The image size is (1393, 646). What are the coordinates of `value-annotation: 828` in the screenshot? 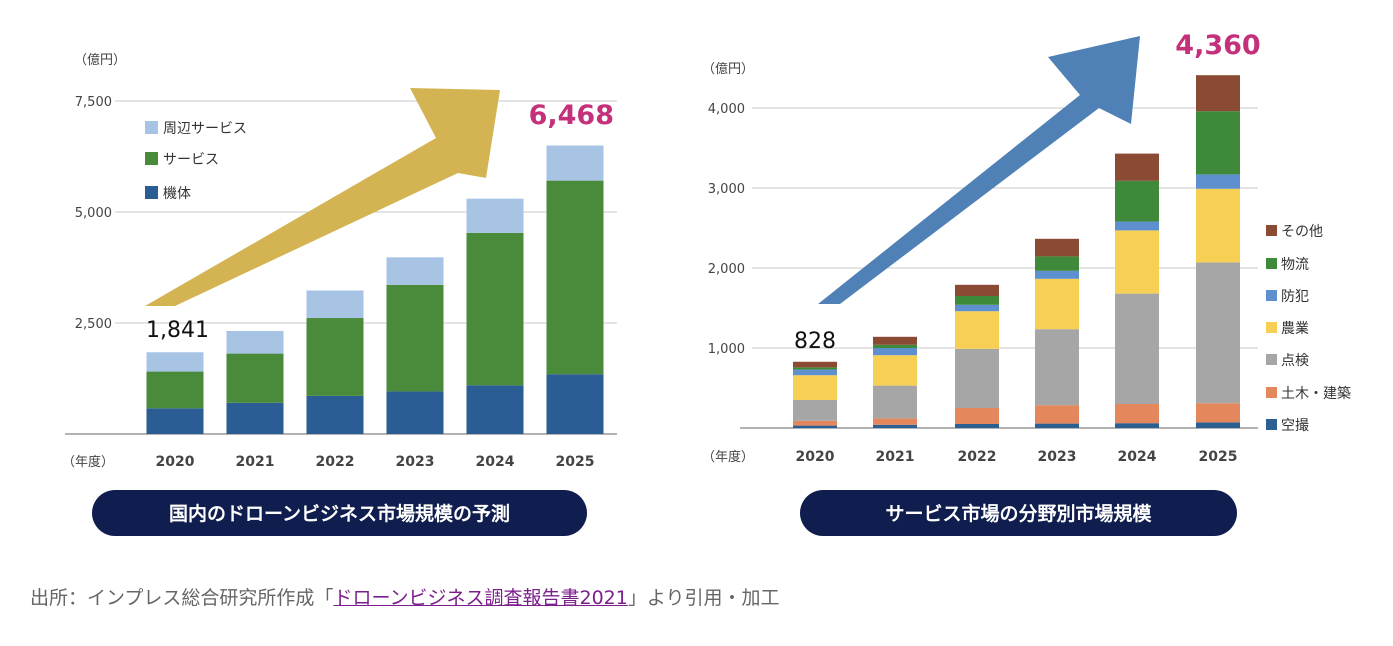 It's located at (815, 341).